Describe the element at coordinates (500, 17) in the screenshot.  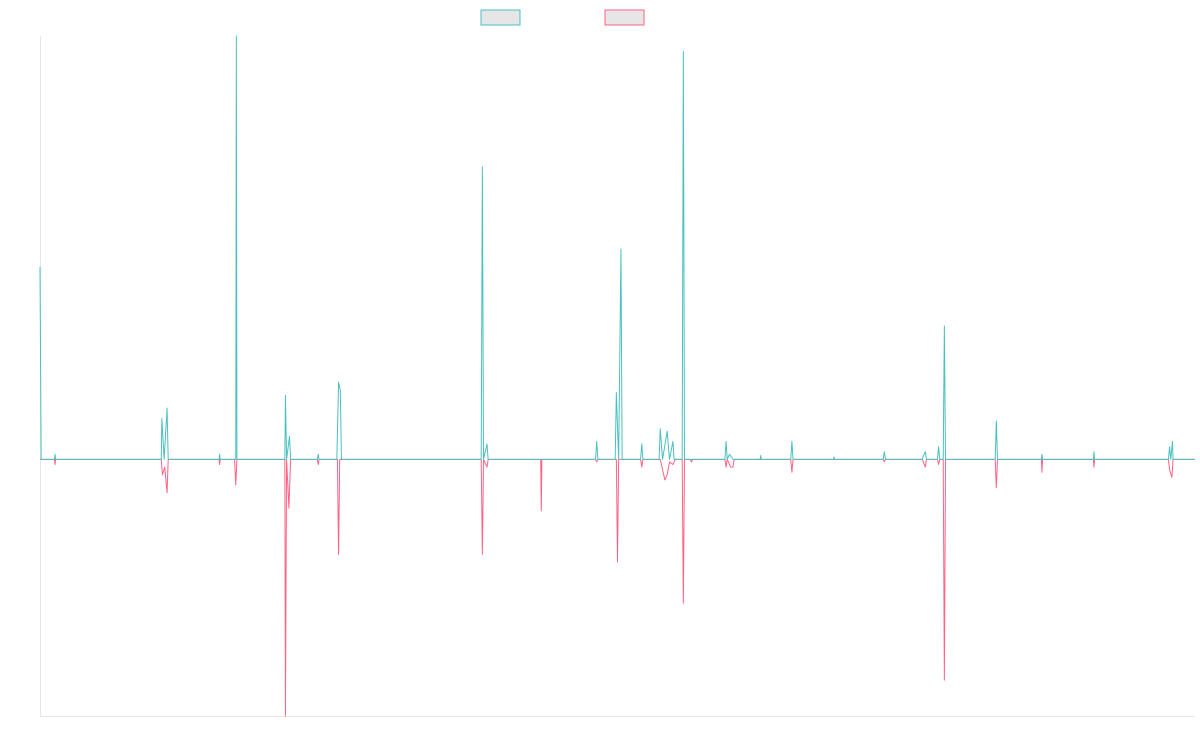
I see `legend-swatch-upper` at that location.